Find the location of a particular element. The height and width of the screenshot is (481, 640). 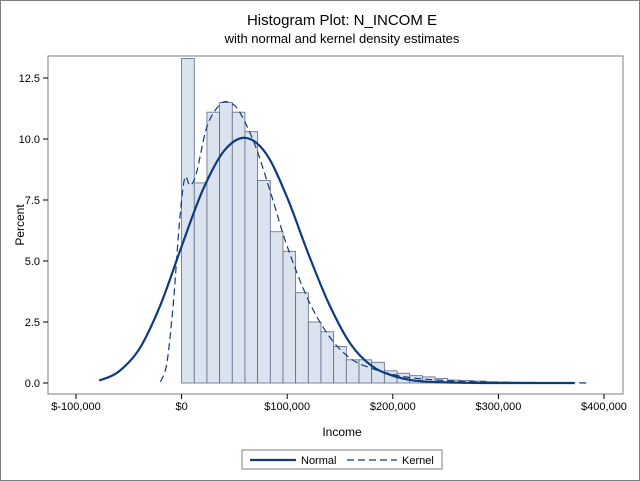

y-tick-label: 10.0 is located at coordinates (29, 140).